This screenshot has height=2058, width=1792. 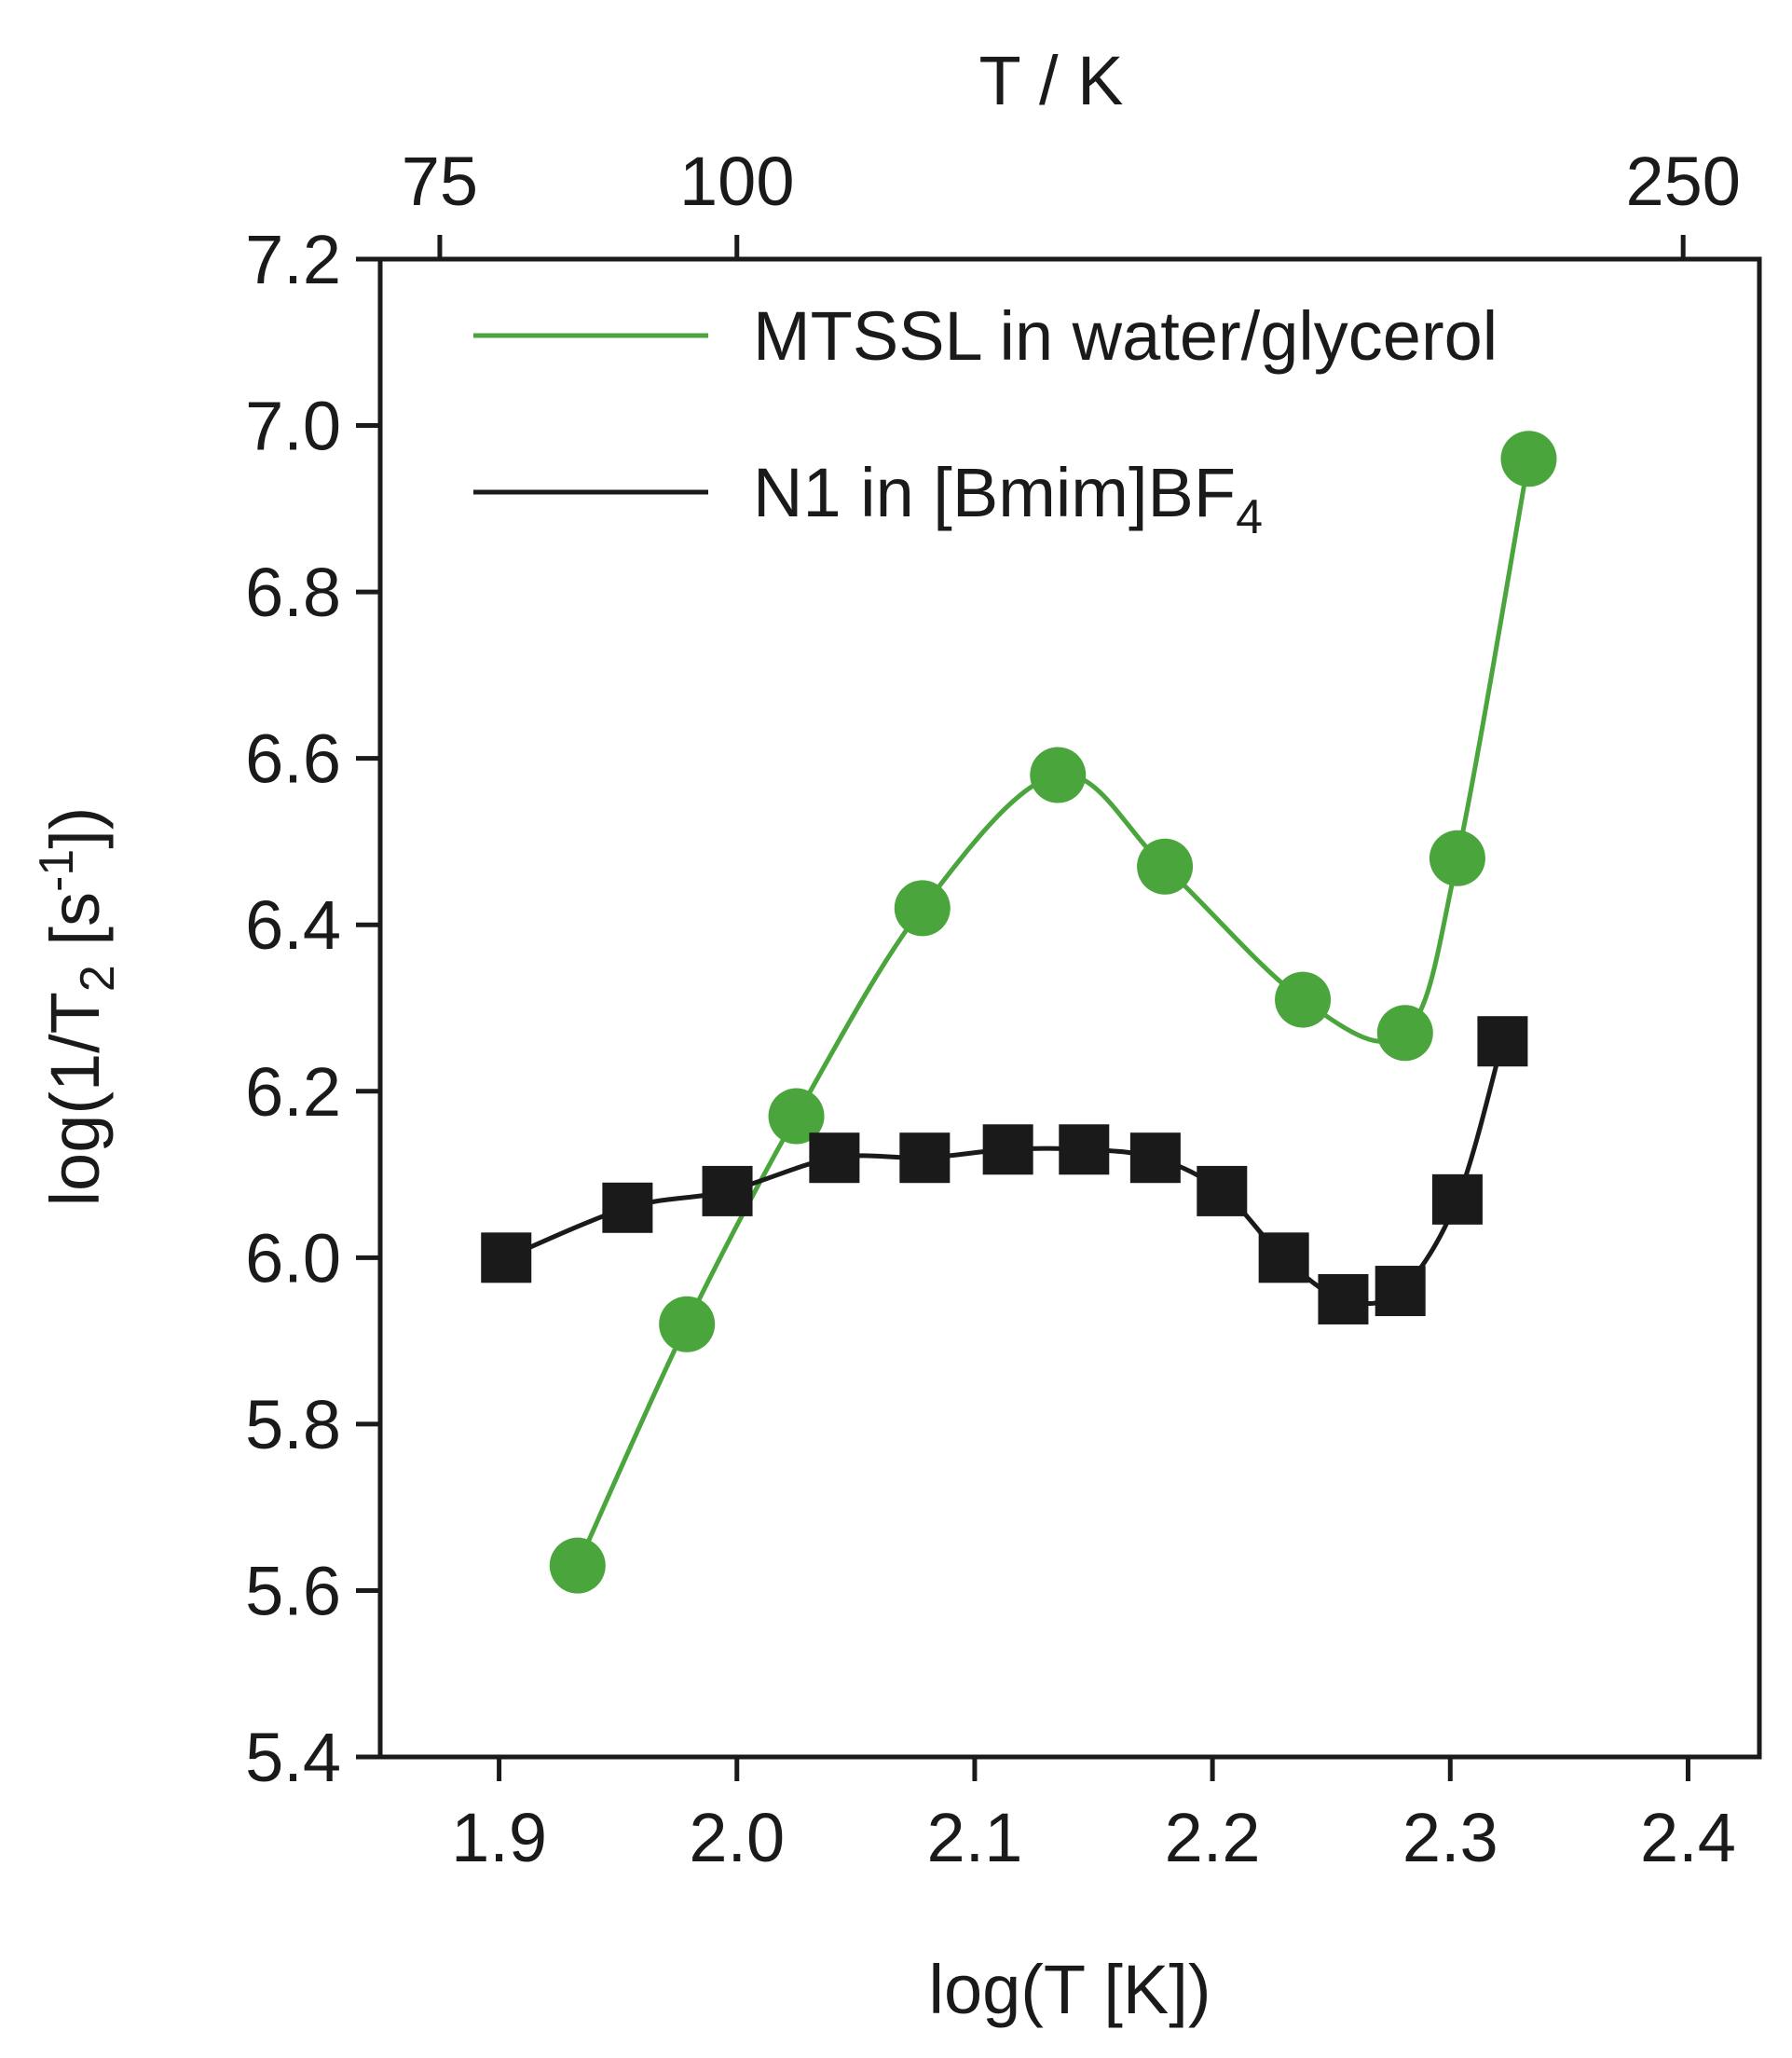 I want to click on x-tick-label: 2.2, so click(x=1213, y=1837).